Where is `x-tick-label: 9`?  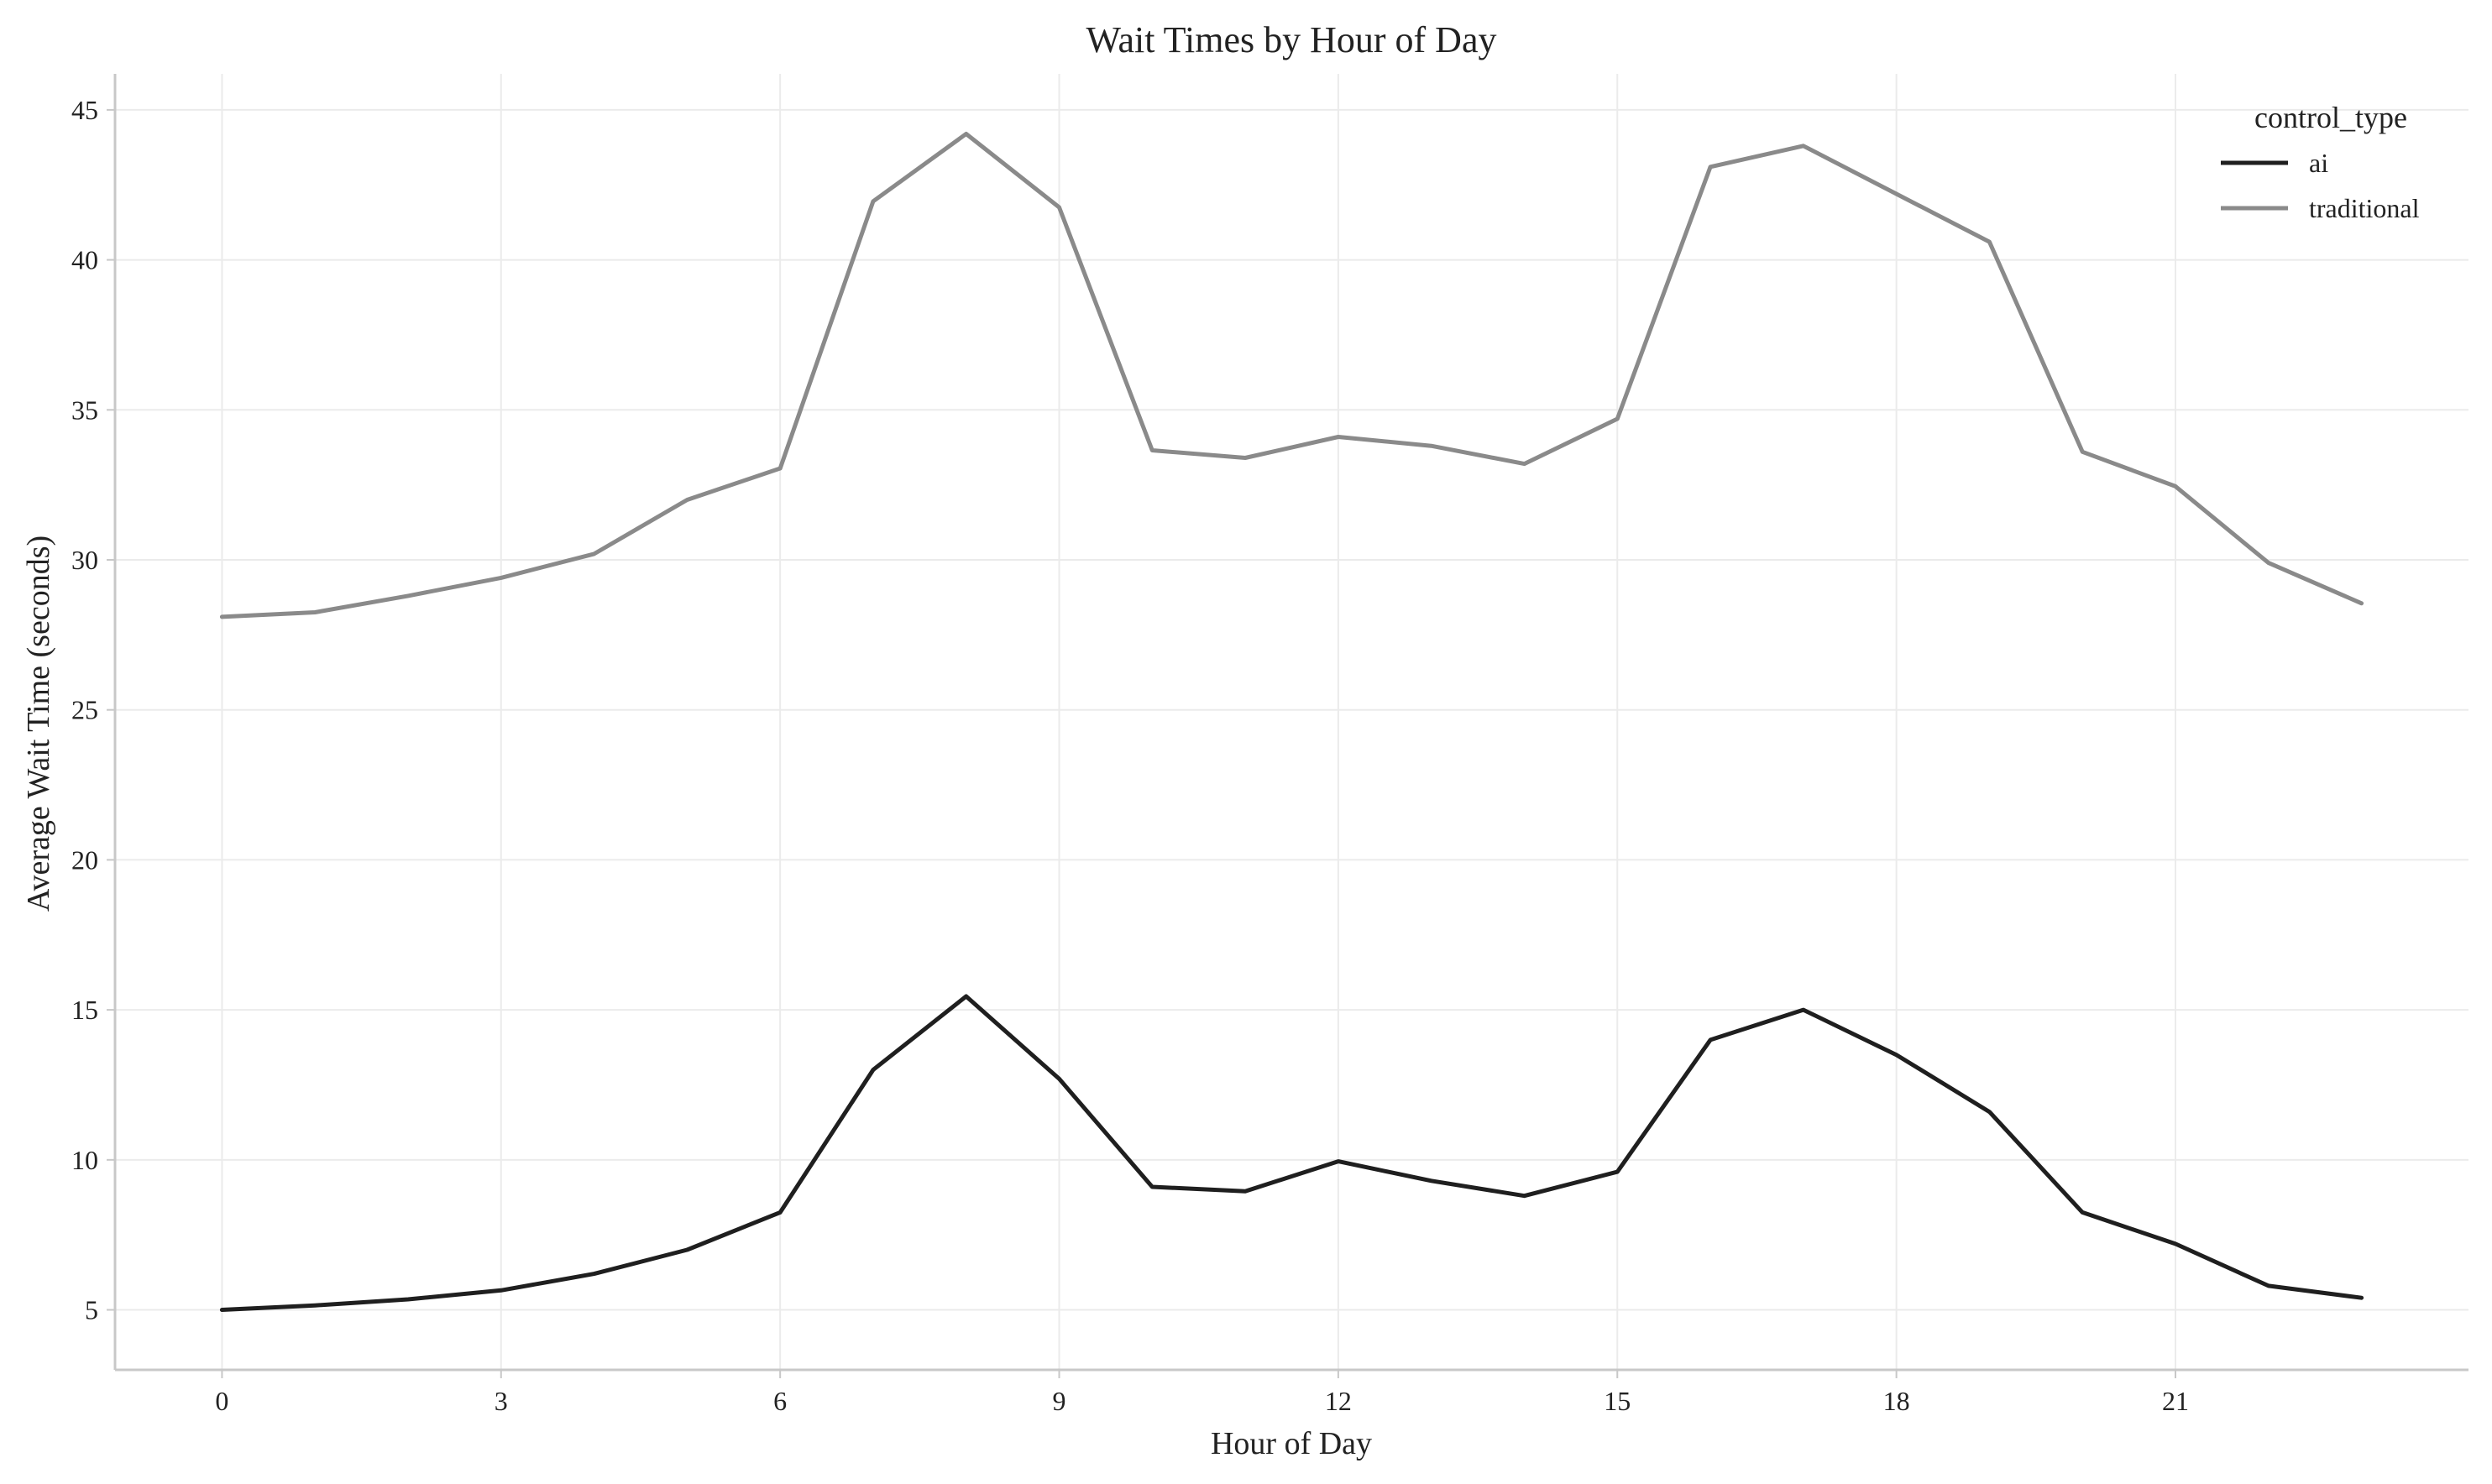 x-tick-label: 9 is located at coordinates (1059, 1401).